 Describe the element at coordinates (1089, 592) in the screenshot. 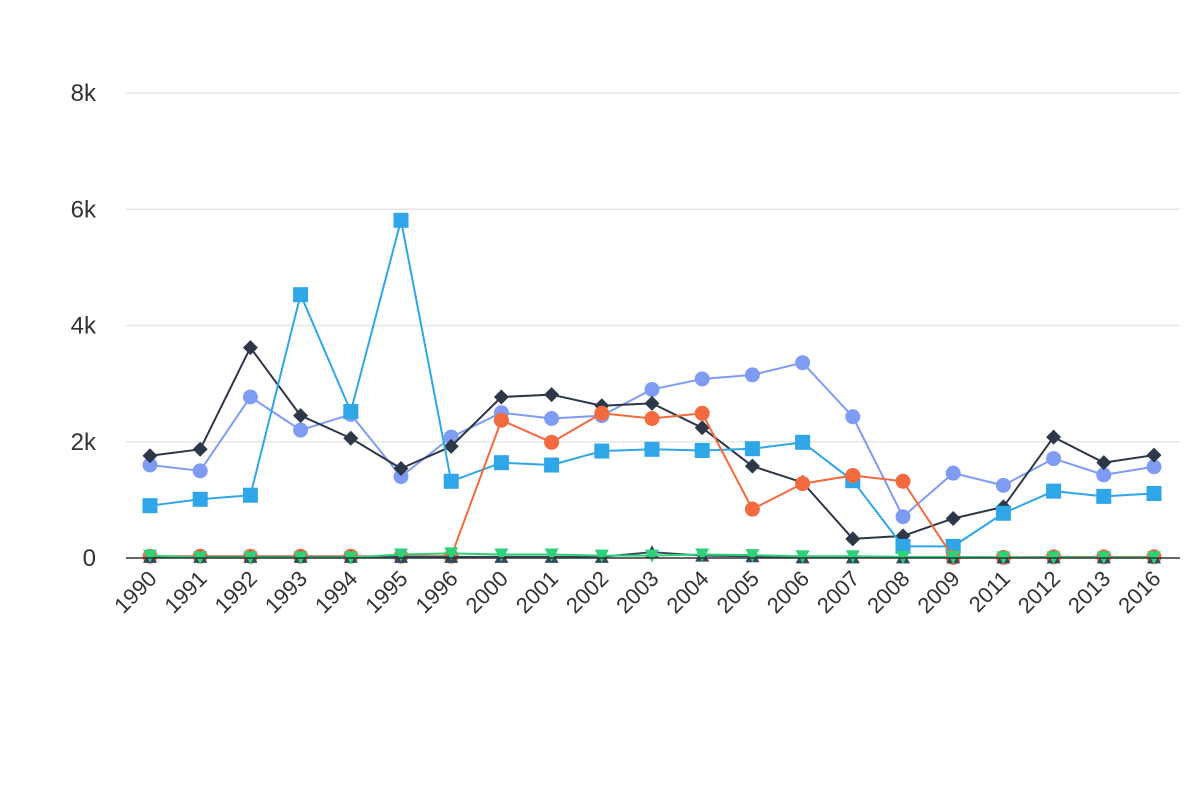

I see `x-tick-label: 2013` at that location.